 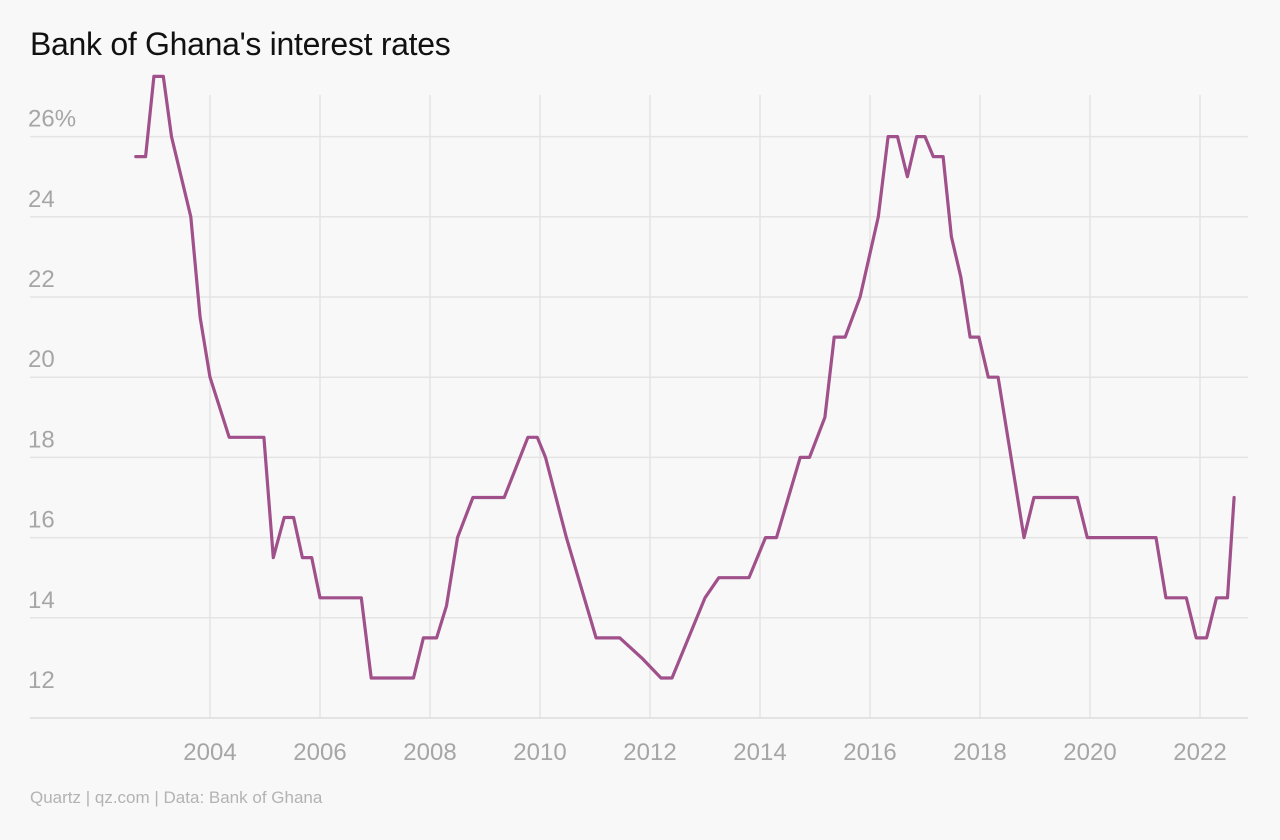 I want to click on x-axis-tick-labels: 2004 2006 2008 2010 2012 2014 2016 2018 2020 2022, so click(x=704, y=752).